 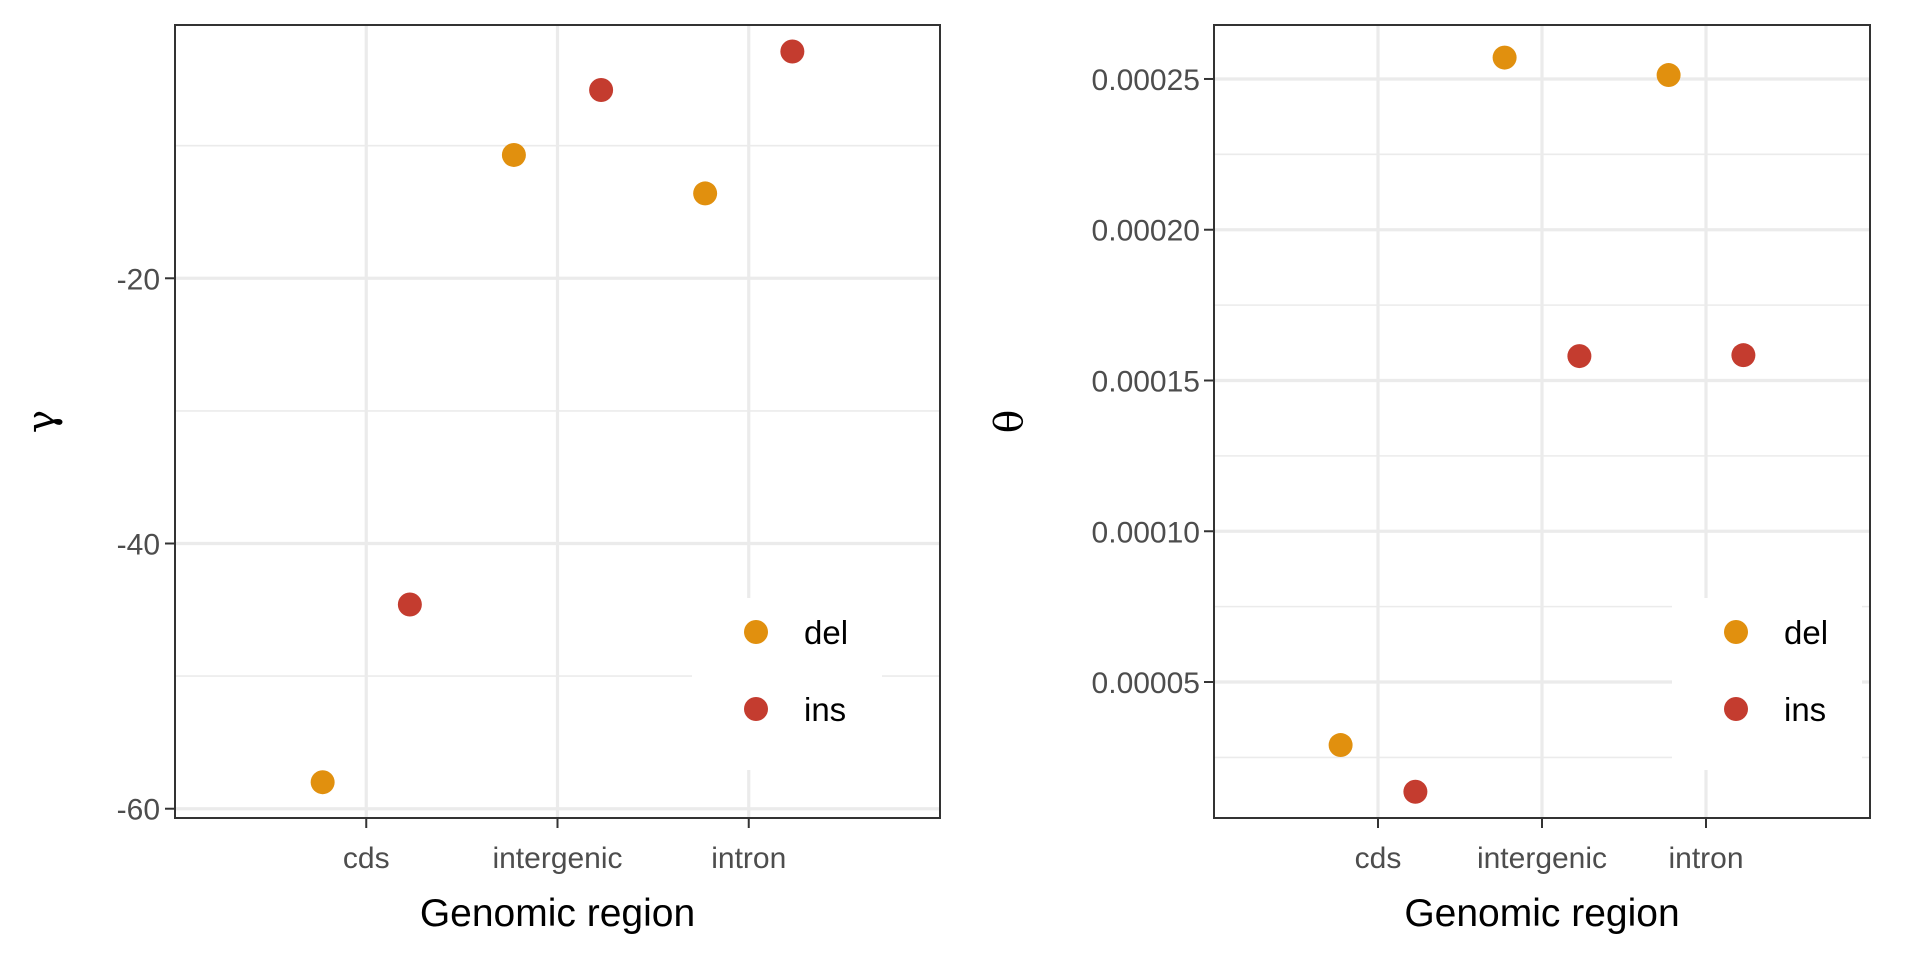 I want to click on y-tick-label: -20, so click(x=138, y=279).